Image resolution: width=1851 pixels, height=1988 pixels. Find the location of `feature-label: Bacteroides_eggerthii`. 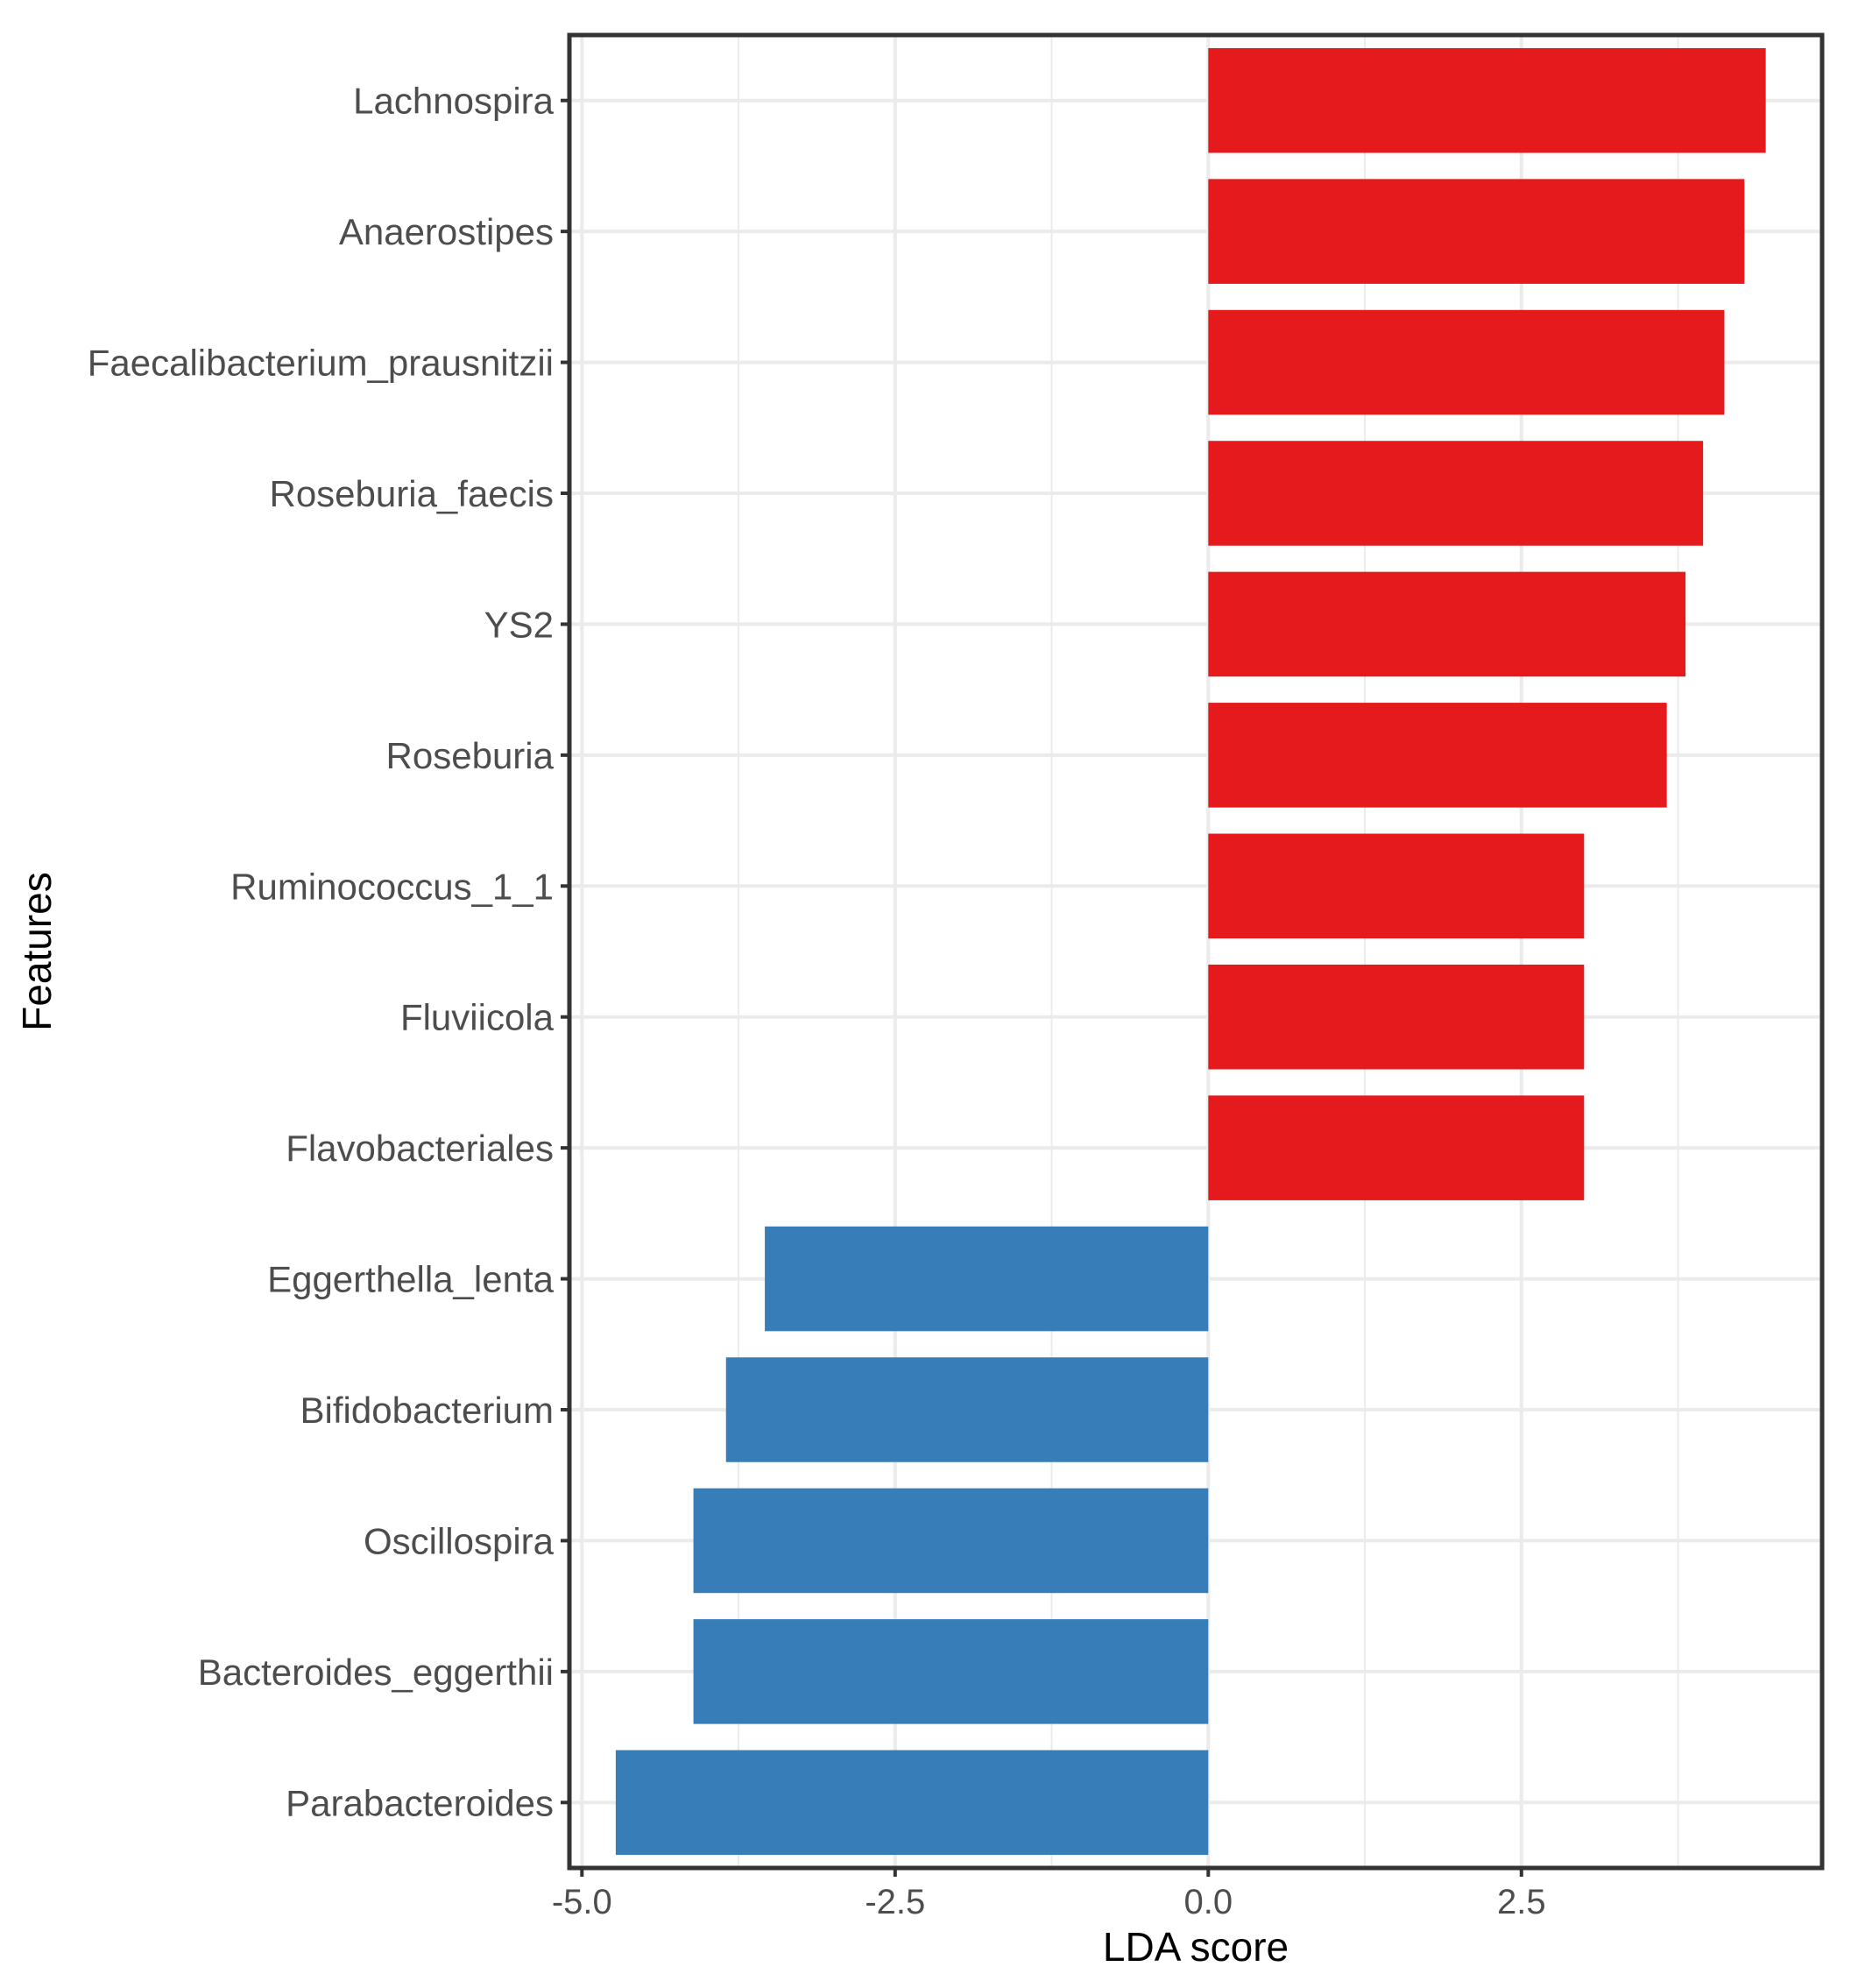

feature-label: Bacteroides_eggerthii is located at coordinates (376, 1672).